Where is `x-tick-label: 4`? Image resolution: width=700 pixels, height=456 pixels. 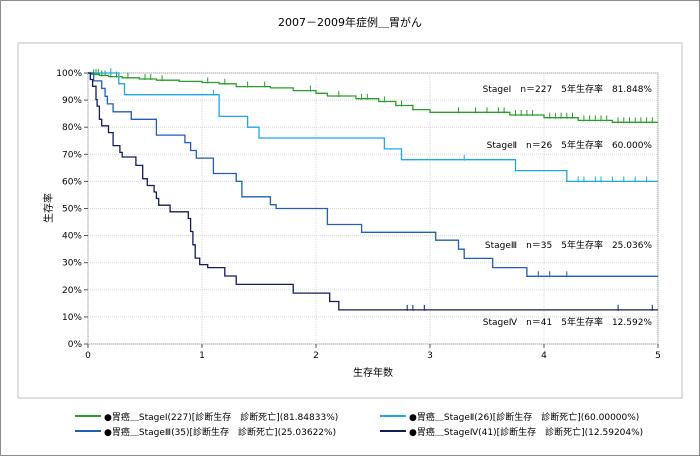
x-tick-label: 4 is located at coordinates (544, 356).